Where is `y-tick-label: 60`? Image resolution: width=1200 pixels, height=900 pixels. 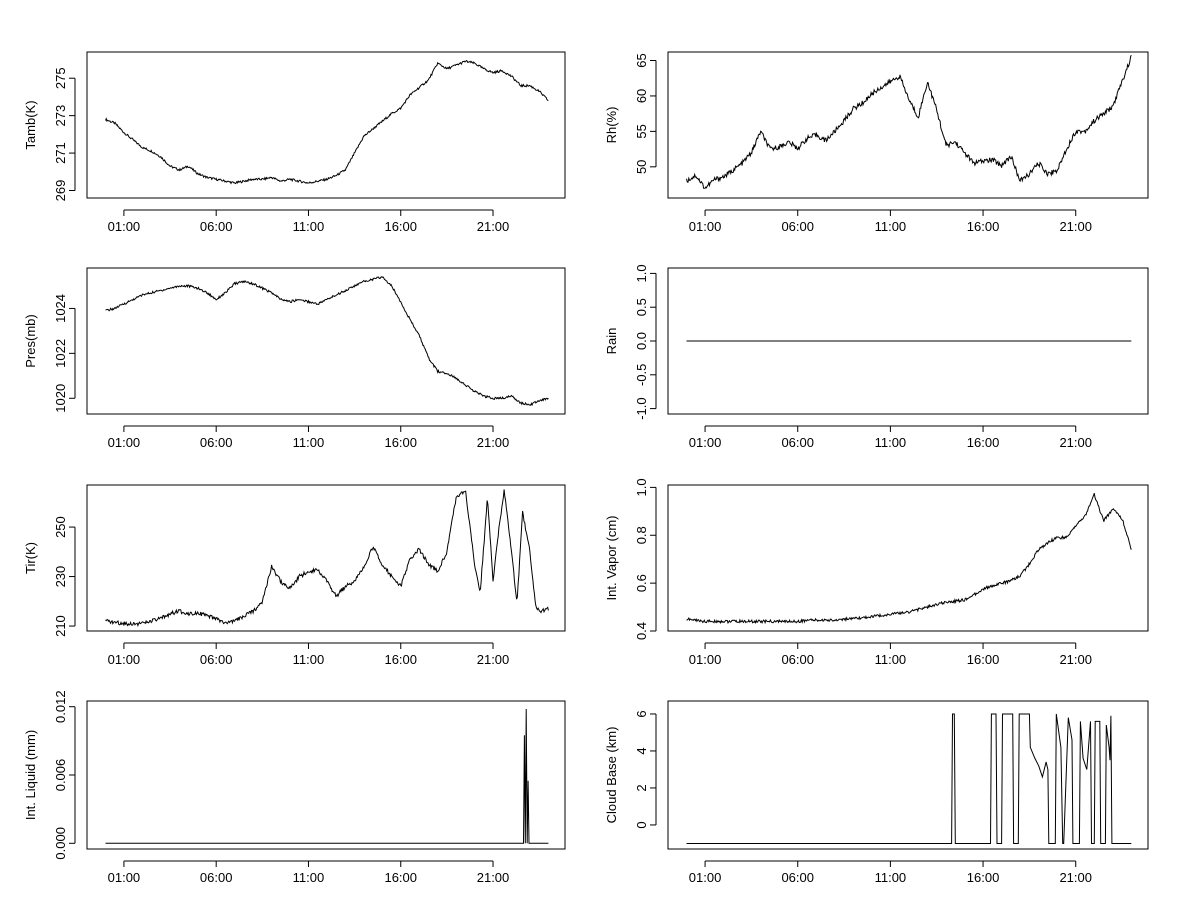 y-tick-label: 60 is located at coordinates (641, 96).